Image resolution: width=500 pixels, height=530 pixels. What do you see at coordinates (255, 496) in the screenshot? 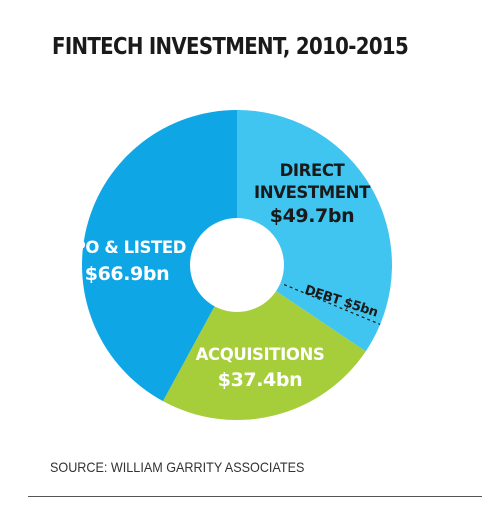
I see `bottom-rule` at bounding box center [255, 496].